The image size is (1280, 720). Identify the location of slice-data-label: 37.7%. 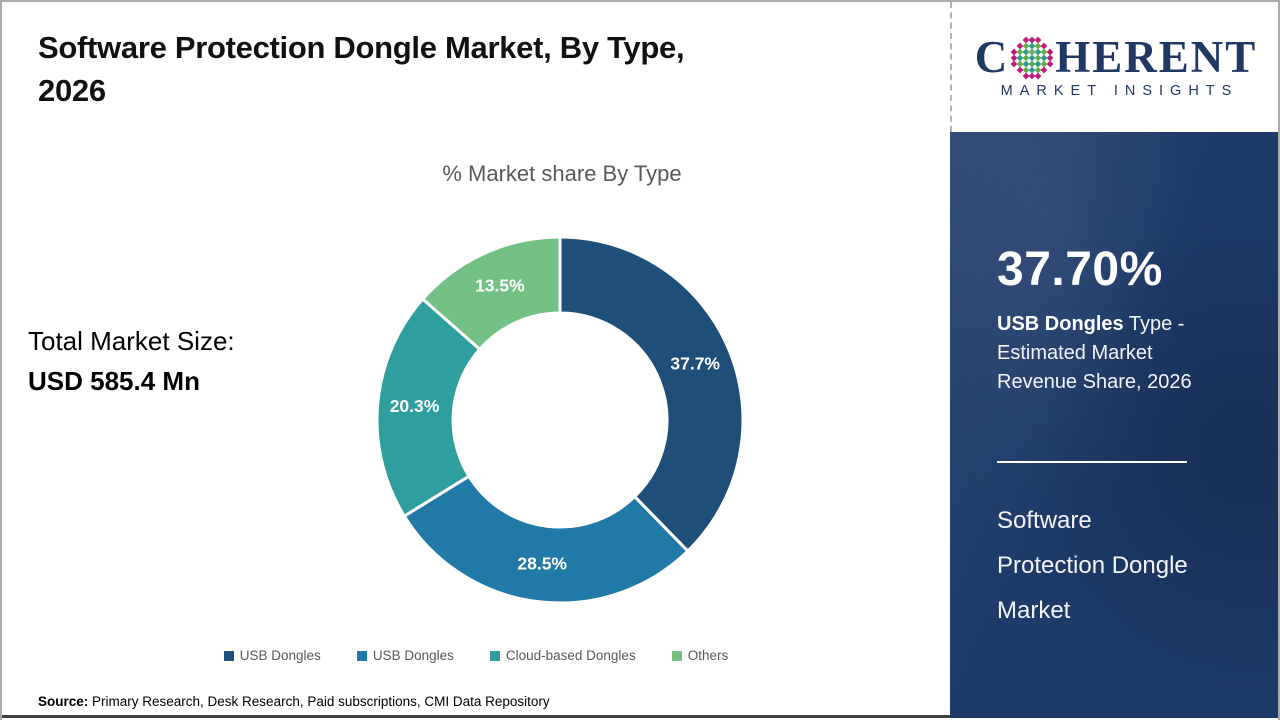
(695, 364).